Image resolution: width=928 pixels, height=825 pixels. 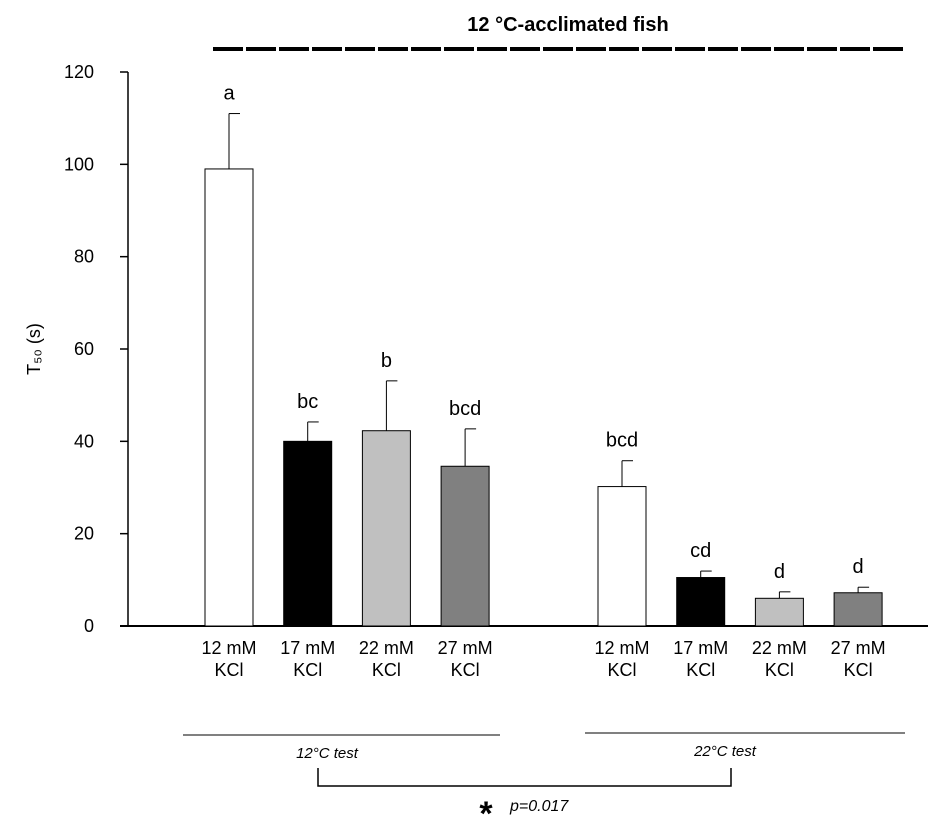 I want to click on y-tick-label: 40, so click(x=84, y=441).